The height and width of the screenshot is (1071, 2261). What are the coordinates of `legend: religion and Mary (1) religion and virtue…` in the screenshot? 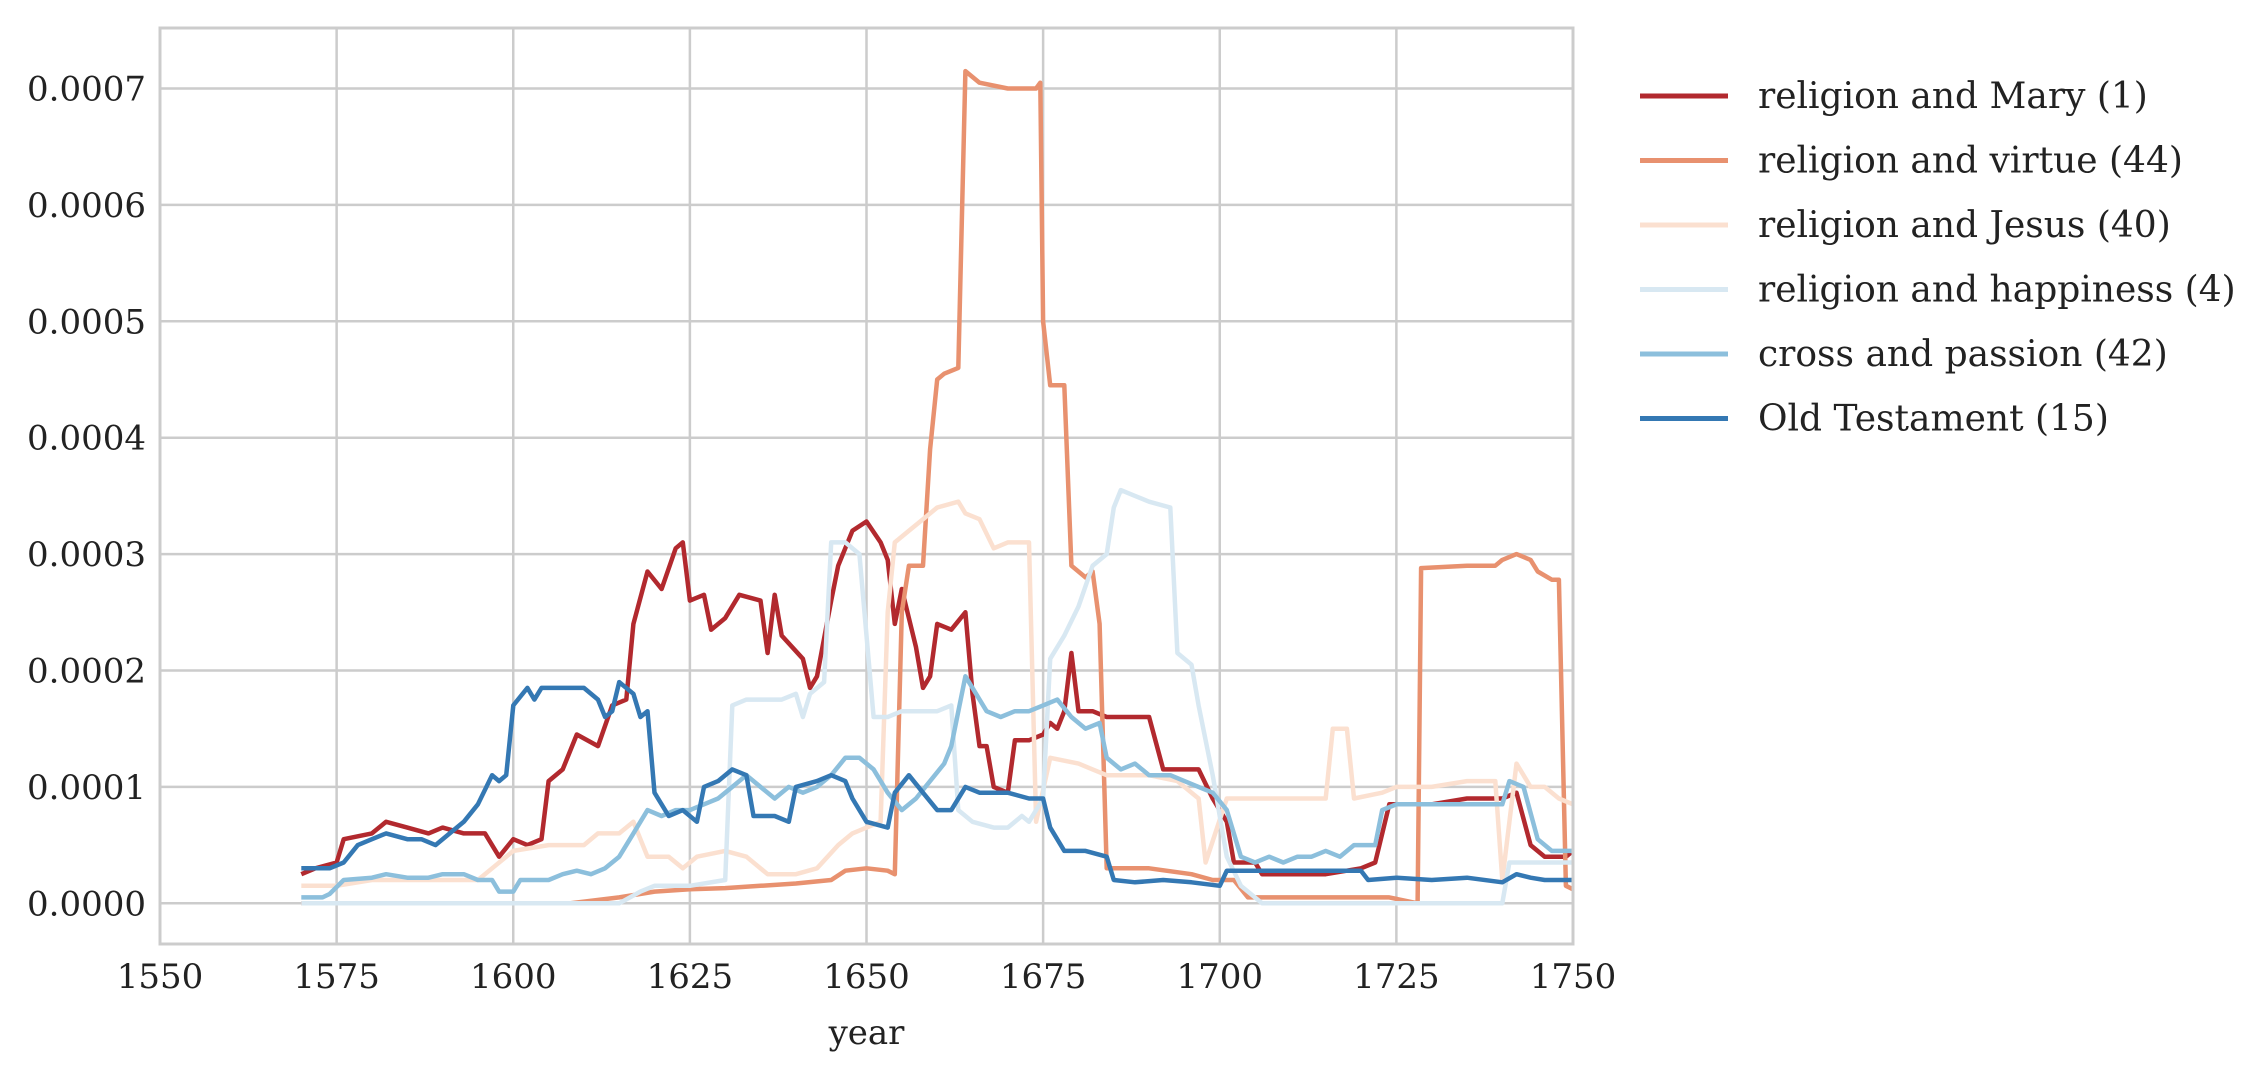 It's located at (1938, 258).